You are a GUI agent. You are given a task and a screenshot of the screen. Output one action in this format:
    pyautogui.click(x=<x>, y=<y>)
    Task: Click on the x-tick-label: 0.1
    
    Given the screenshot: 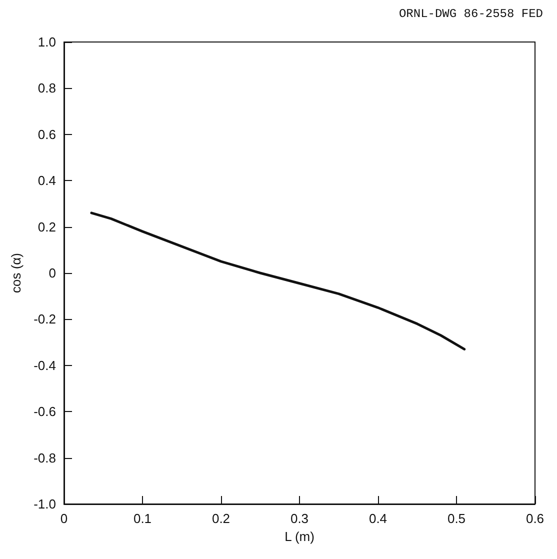 What is the action you would take?
    pyautogui.click(x=142, y=518)
    